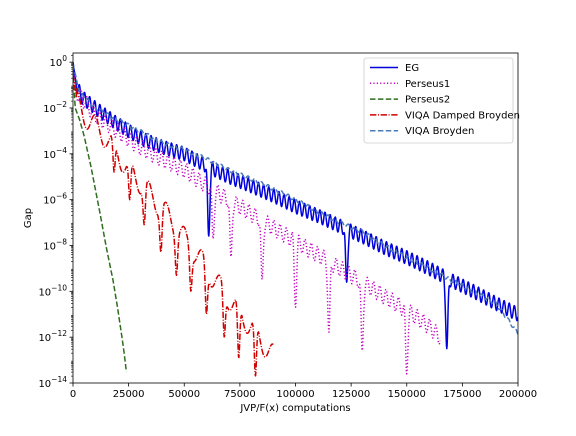 The image size is (576, 436). What do you see at coordinates (55, 153) in the screenshot?
I see `y-tick-label: 10⁻⁴` at bounding box center [55, 153].